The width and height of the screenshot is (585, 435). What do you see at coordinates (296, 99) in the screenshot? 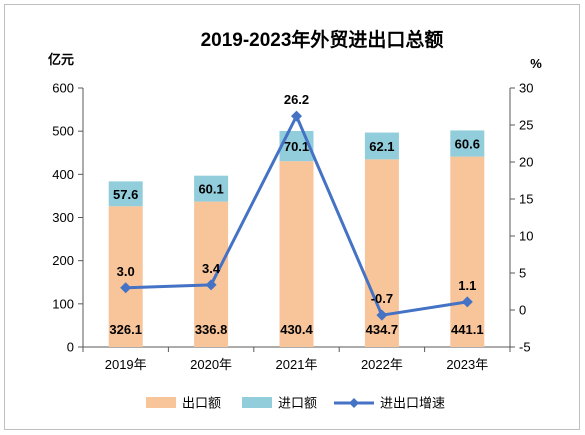
I see `growth-label: 26.2` at bounding box center [296, 99].